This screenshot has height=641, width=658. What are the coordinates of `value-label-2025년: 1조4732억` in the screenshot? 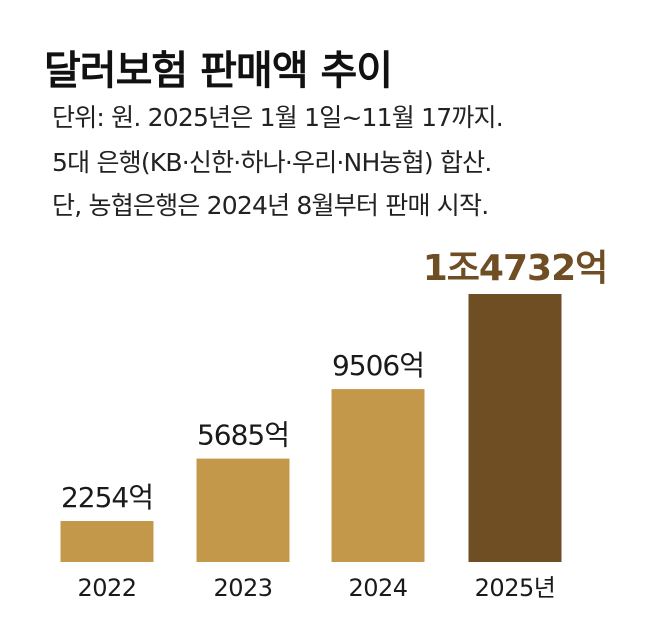 It's located at (515, 268).